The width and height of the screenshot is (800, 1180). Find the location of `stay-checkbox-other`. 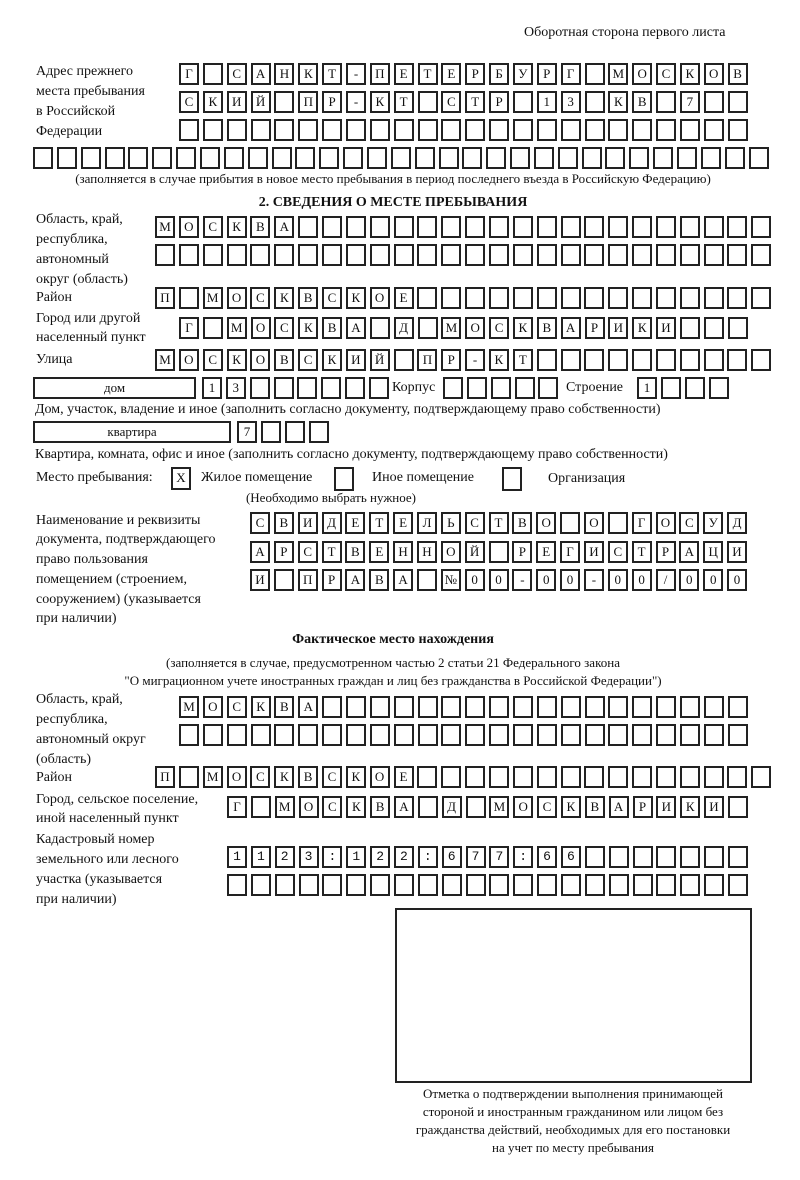

stay-checkbox-other is located at coordinates (344, 479).